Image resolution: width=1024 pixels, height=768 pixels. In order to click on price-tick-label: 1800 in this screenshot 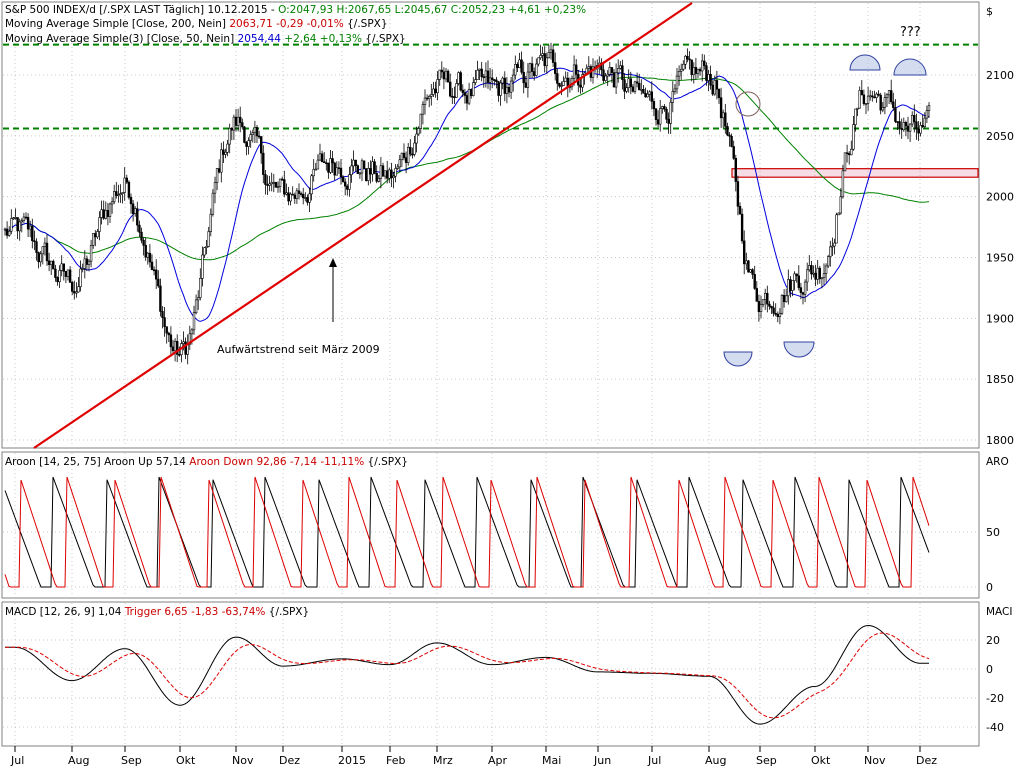, I will do `click(1000, 440)`.